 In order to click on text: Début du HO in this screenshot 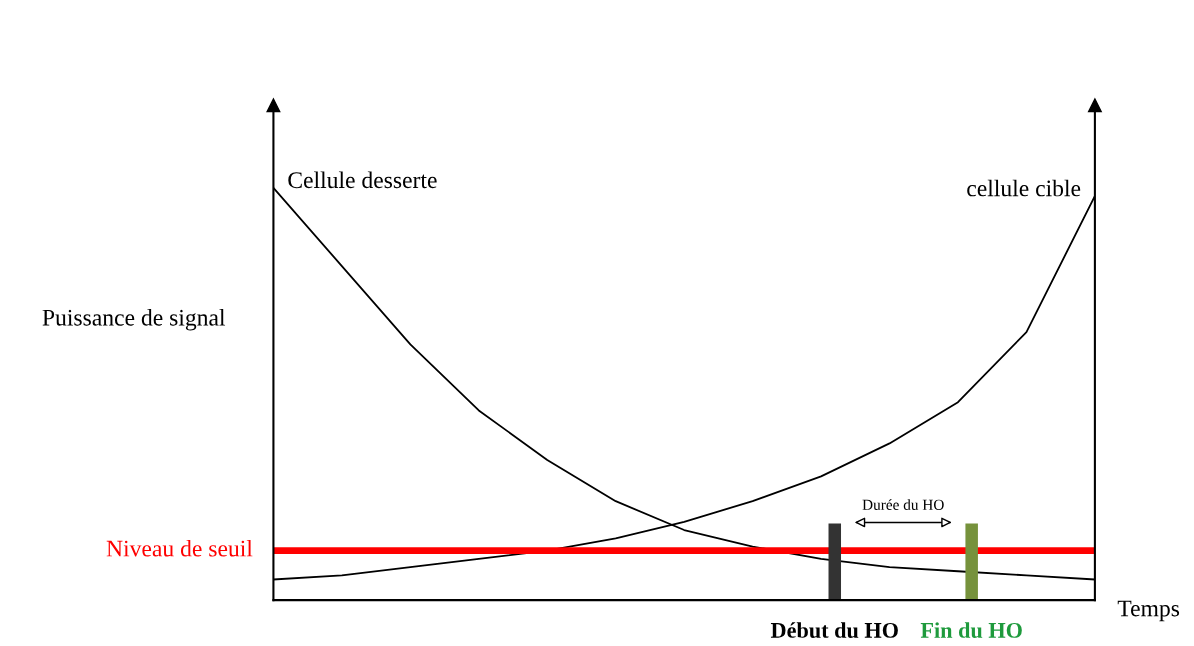, I will do `click(834, 630)`.